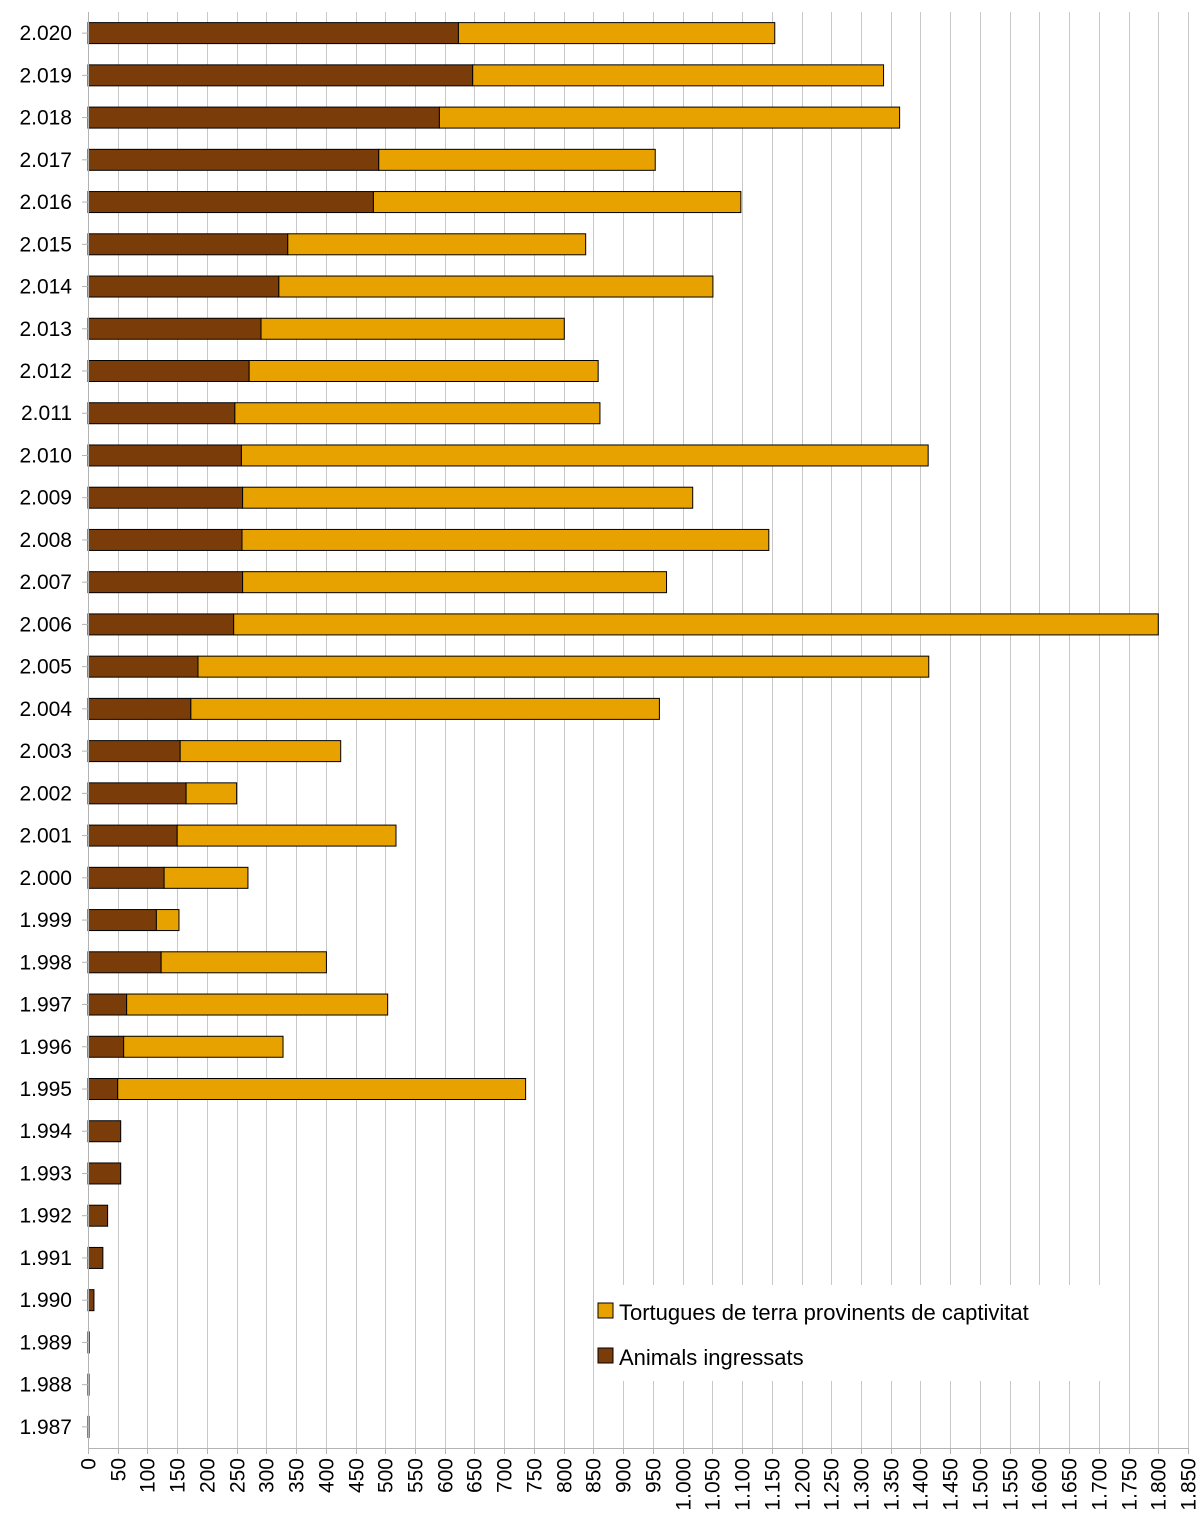  Describe the element at coordinates (981, 1484) in the screenshot. I see `x-tick-label: 1.500` at that location.